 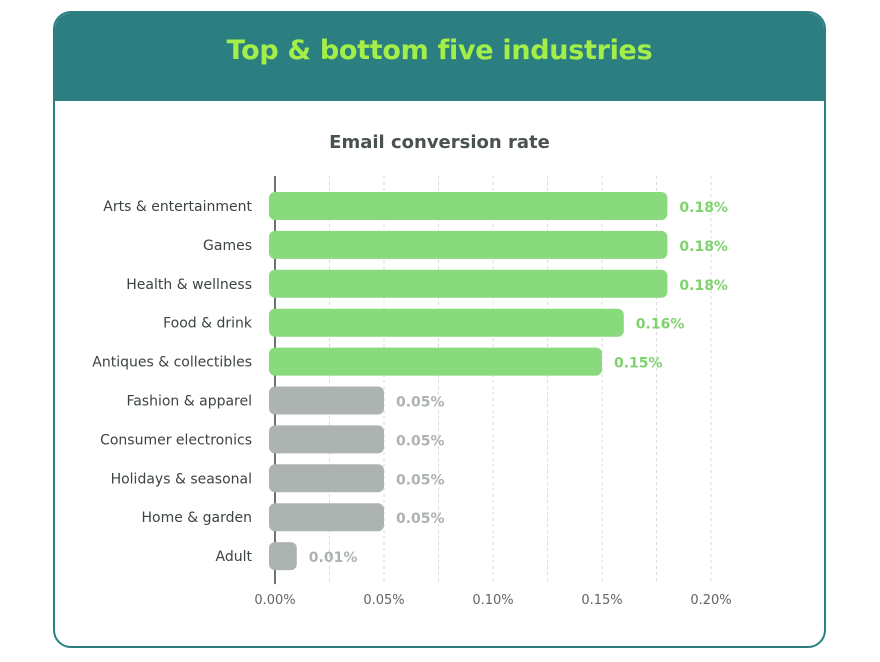 What do you see at coordinates (333, 558) in the screenshot?
I see `data-label: 0.01%` at bounding box center [333, 558].